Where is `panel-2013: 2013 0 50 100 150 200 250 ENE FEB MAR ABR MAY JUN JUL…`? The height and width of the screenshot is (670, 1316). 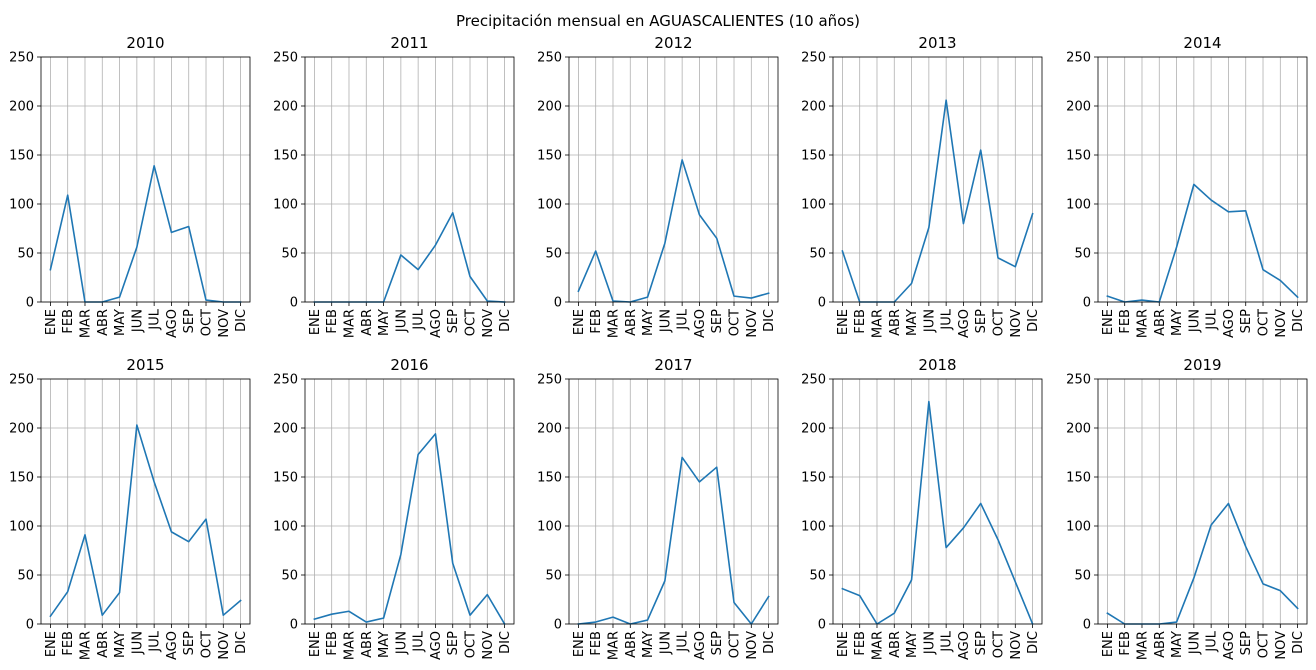 panel-2013: 2013 0 50 100 150 200 250 ENE FEB MAR ABR MAY JUN JUL… is located at coordinates (922, 186).